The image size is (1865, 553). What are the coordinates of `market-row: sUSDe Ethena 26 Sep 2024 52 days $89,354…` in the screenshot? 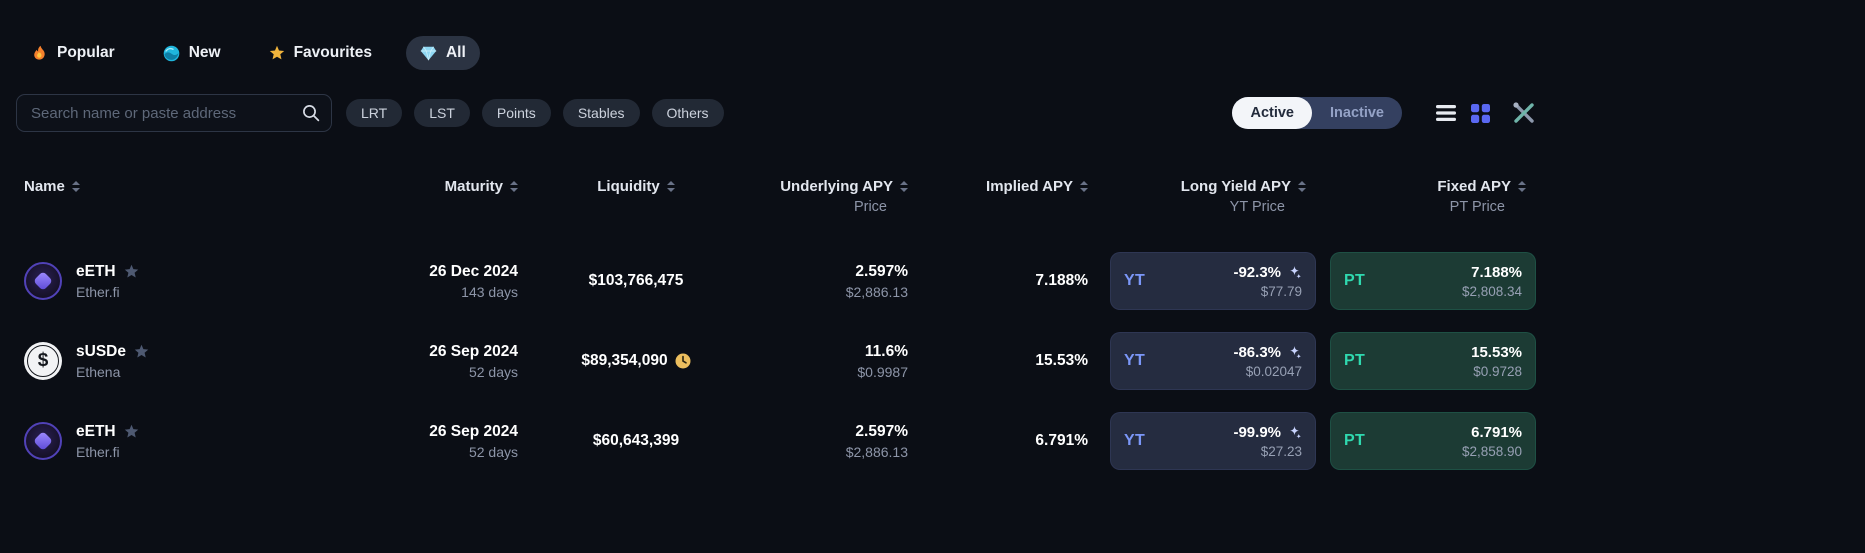 It's located at (776, 361).